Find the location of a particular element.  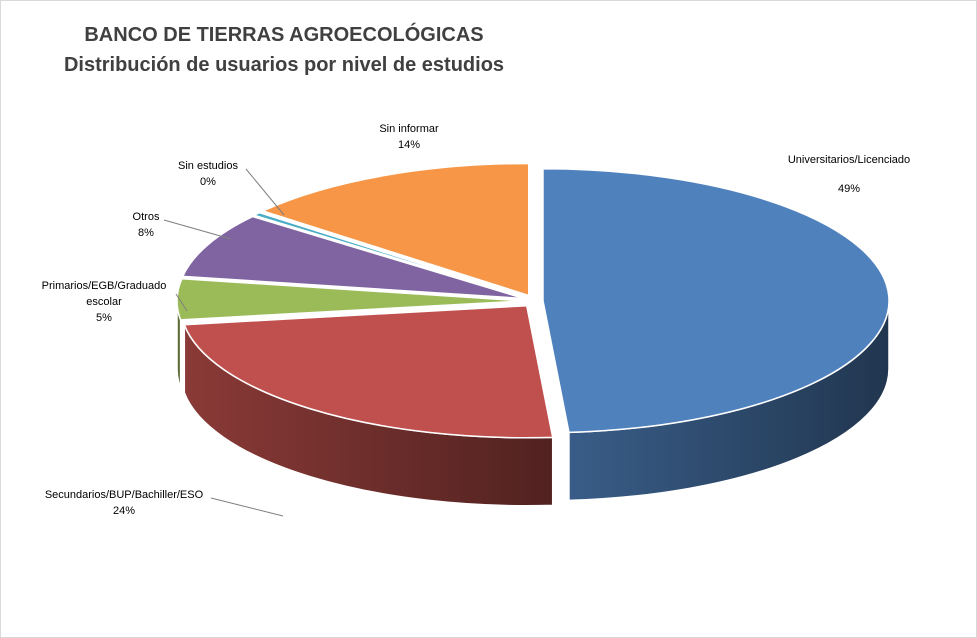

data-label-pct-otros: 8% is located at coordinates (146, 233).